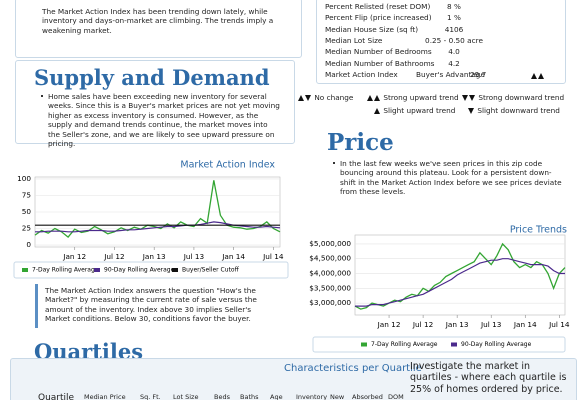  Describe the element at coordinates (186, 396) in the screenshot. I see `column-header: Lot Size` at that location.